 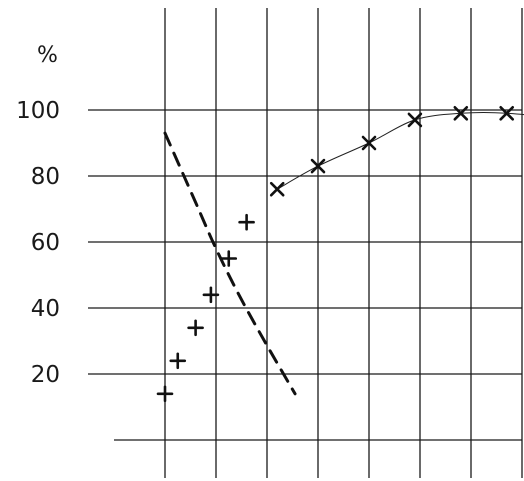 I want to click on y-tick-label: 40, so click(x=45, y=309).